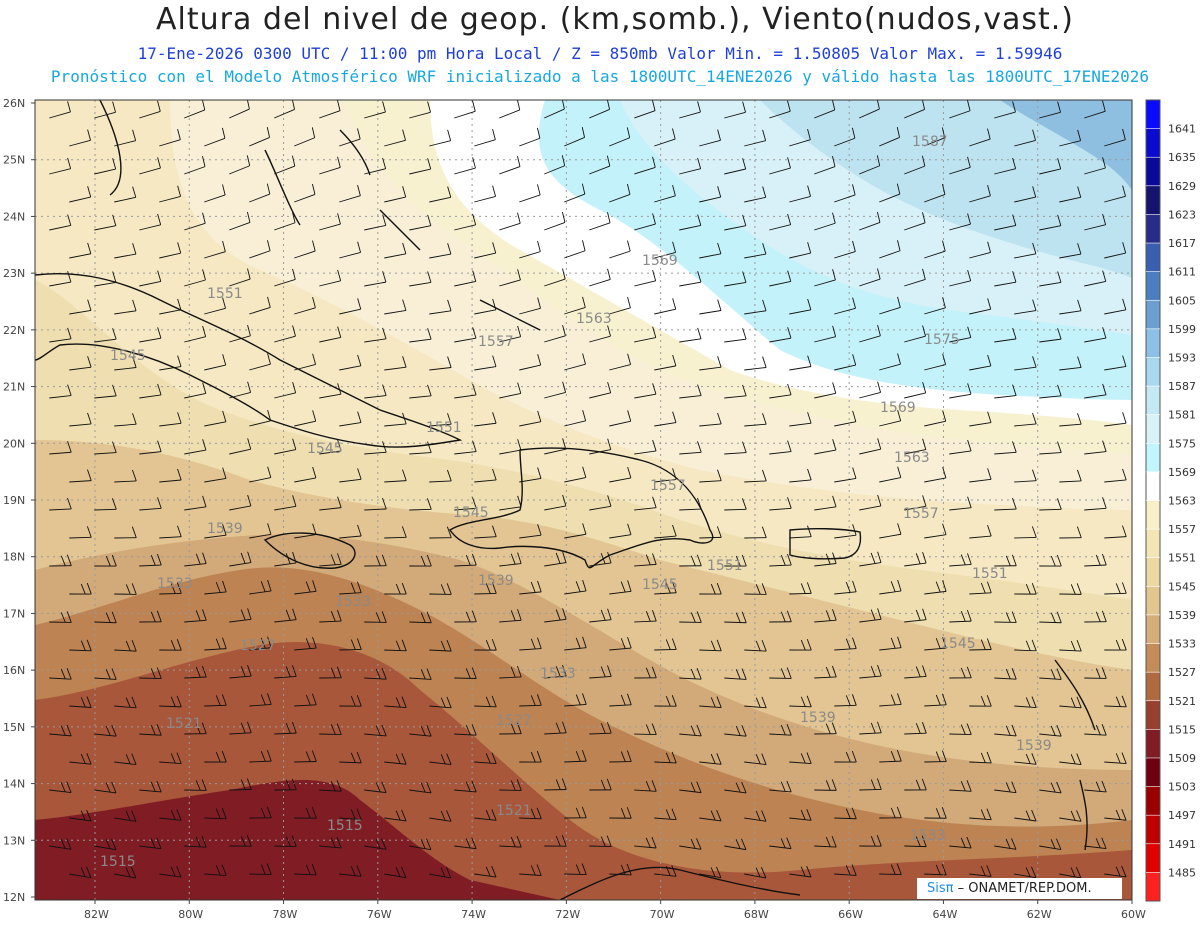 The image size is (1200, 927). I want to click on colorbar-label: 1527, so click(1182, 672).